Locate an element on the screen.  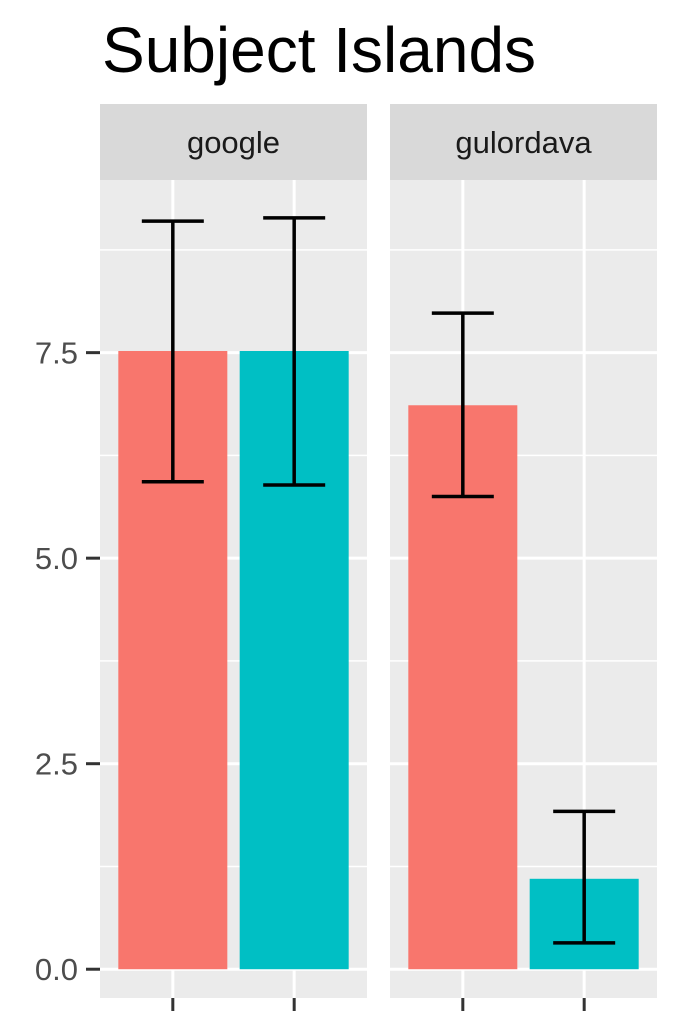
facet-label: google is located at coordinates (233, 142).